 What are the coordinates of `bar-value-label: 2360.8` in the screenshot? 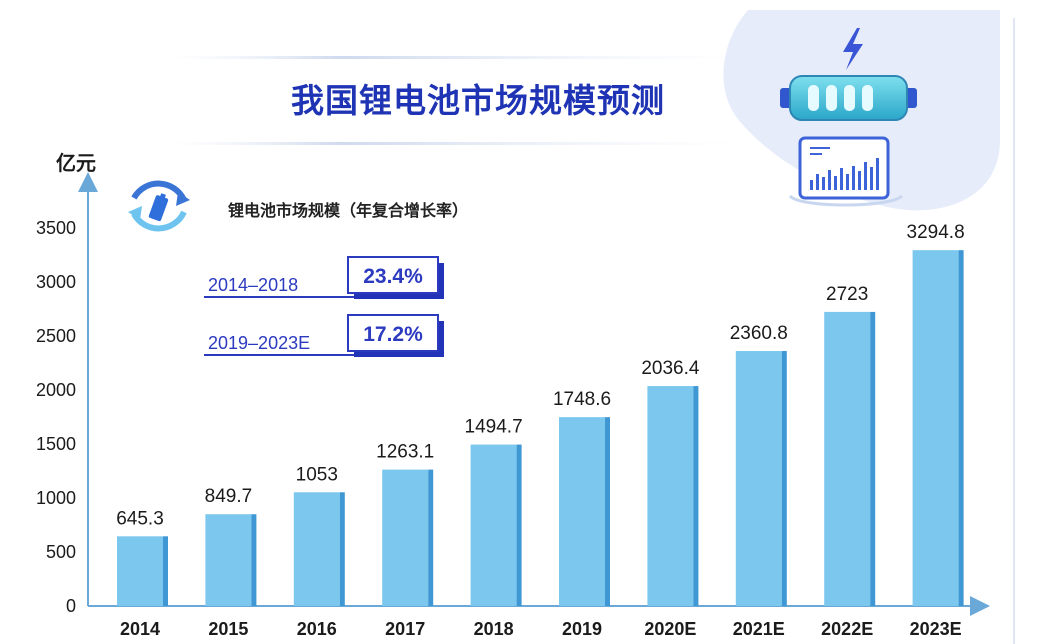 It's located at (759, 333).